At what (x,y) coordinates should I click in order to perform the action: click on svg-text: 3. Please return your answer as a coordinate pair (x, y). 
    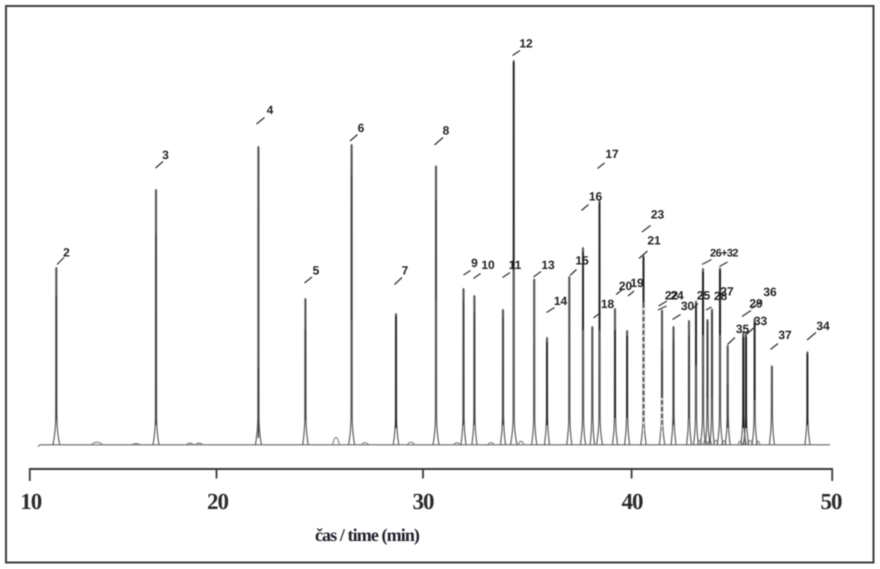
    Looking at the image, I should click on (165, 155).